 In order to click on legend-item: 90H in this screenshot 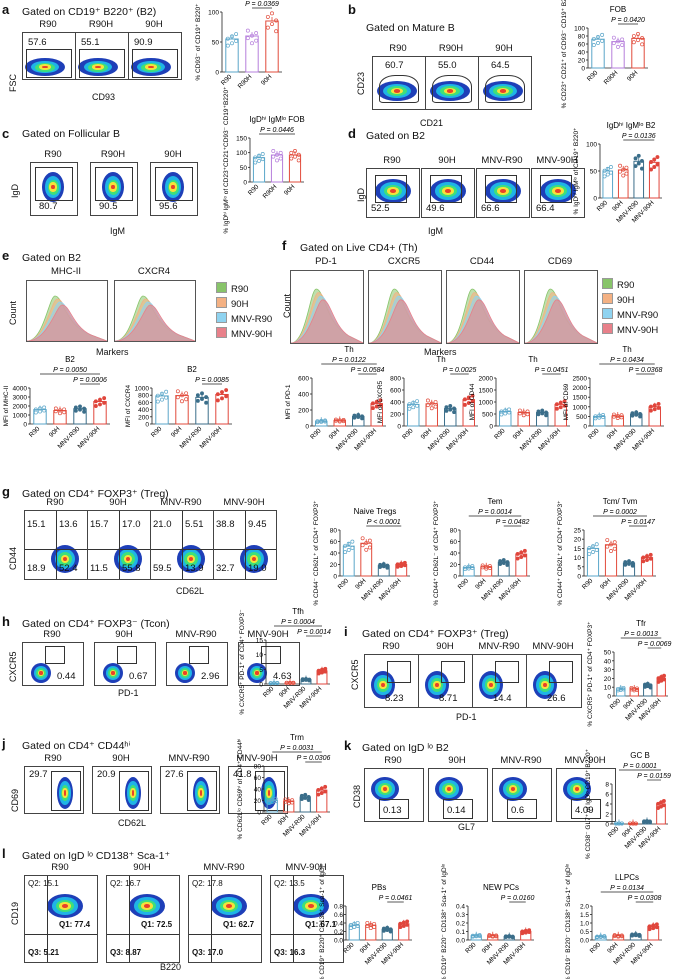, I will do `click(244, 303)`.